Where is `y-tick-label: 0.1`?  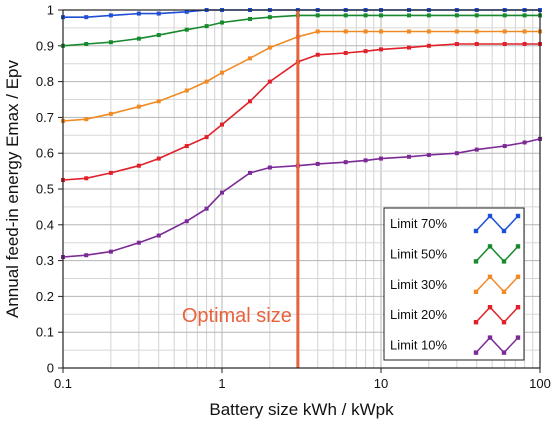 y-tick-label: 0.1 is located at coordinates (45, 332).